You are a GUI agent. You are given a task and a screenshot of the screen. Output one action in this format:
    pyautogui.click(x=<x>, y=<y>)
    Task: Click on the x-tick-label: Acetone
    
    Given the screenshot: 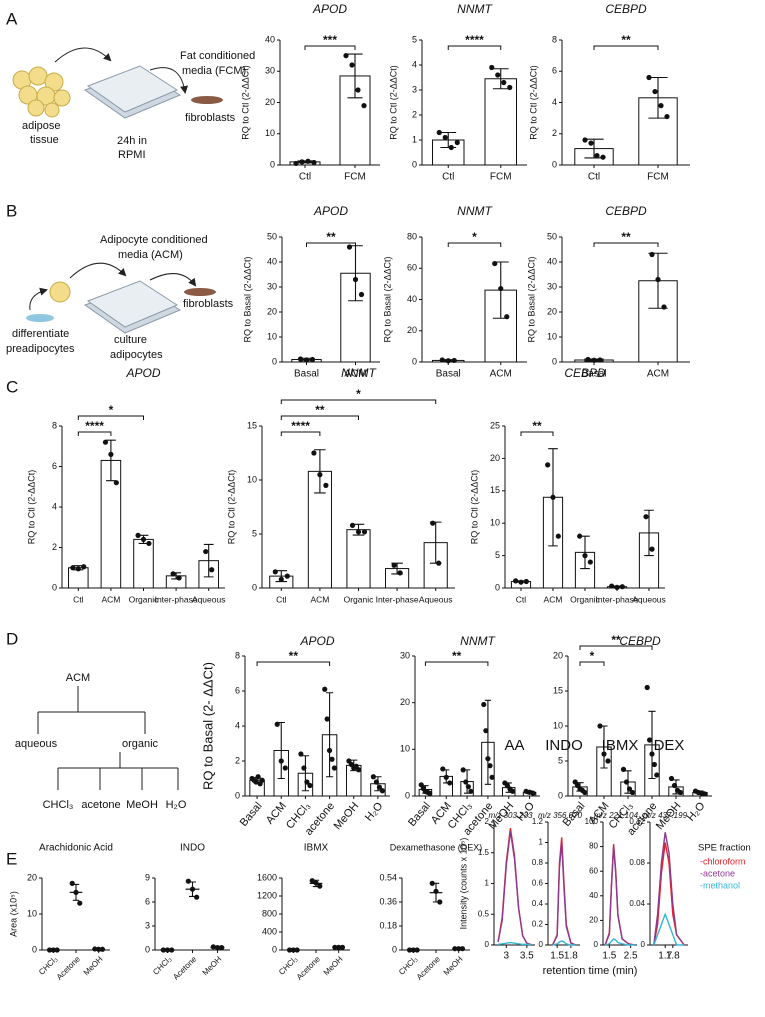 What is the action you would take?
    pyautogui.click(x=429, y=968)
    